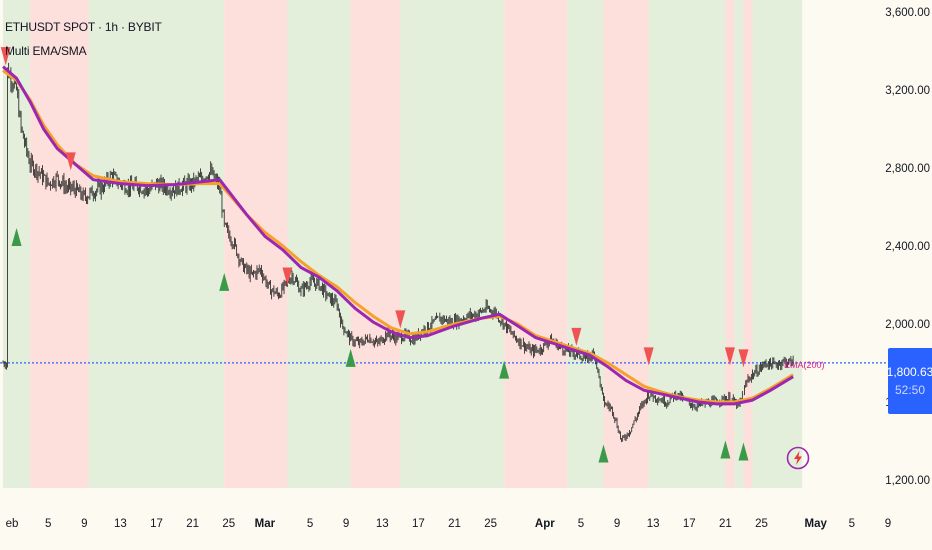 The image size is (932, 550). What do you see at coordinates (545, 524) in the screenshot?
I see `x-tick-label: Apr` at bounding box center [545, 524].